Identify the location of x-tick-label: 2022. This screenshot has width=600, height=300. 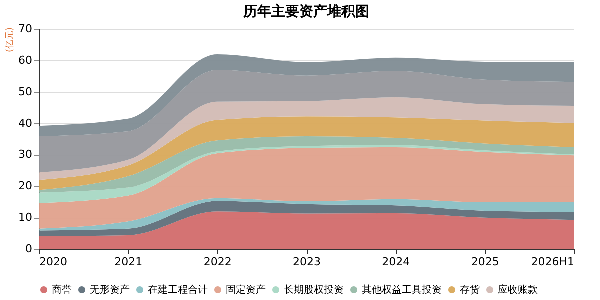
(218, 262).